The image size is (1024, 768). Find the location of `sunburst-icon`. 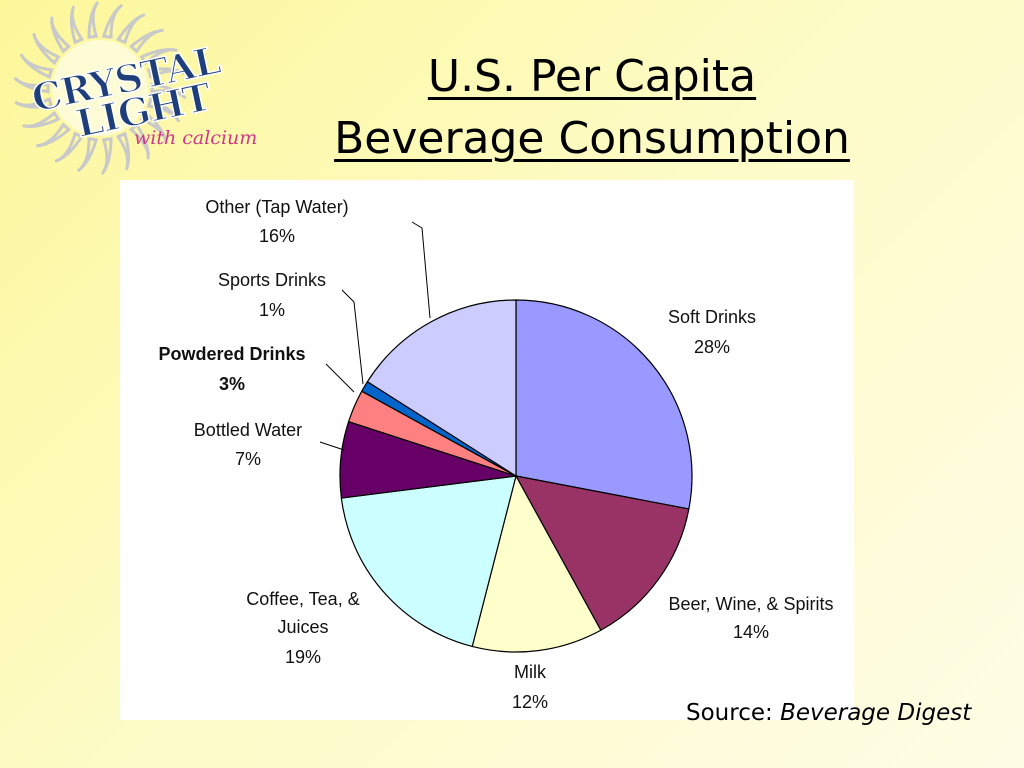

sunburst-icon is located at coordinates (100, 88).